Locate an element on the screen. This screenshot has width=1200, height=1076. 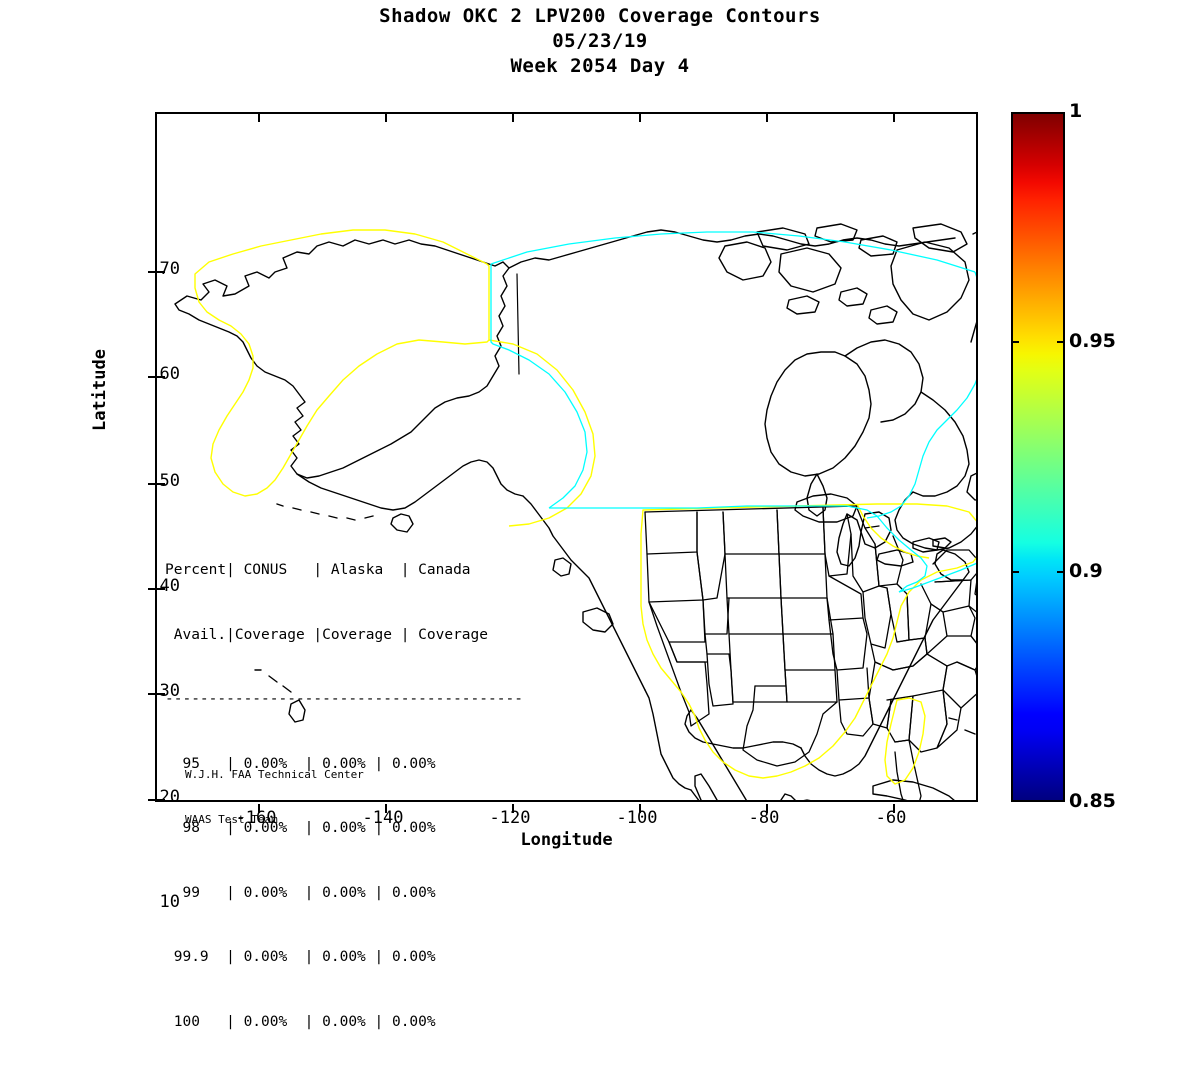
ytick-label-50: 50 is located at coordinates (169, 481).